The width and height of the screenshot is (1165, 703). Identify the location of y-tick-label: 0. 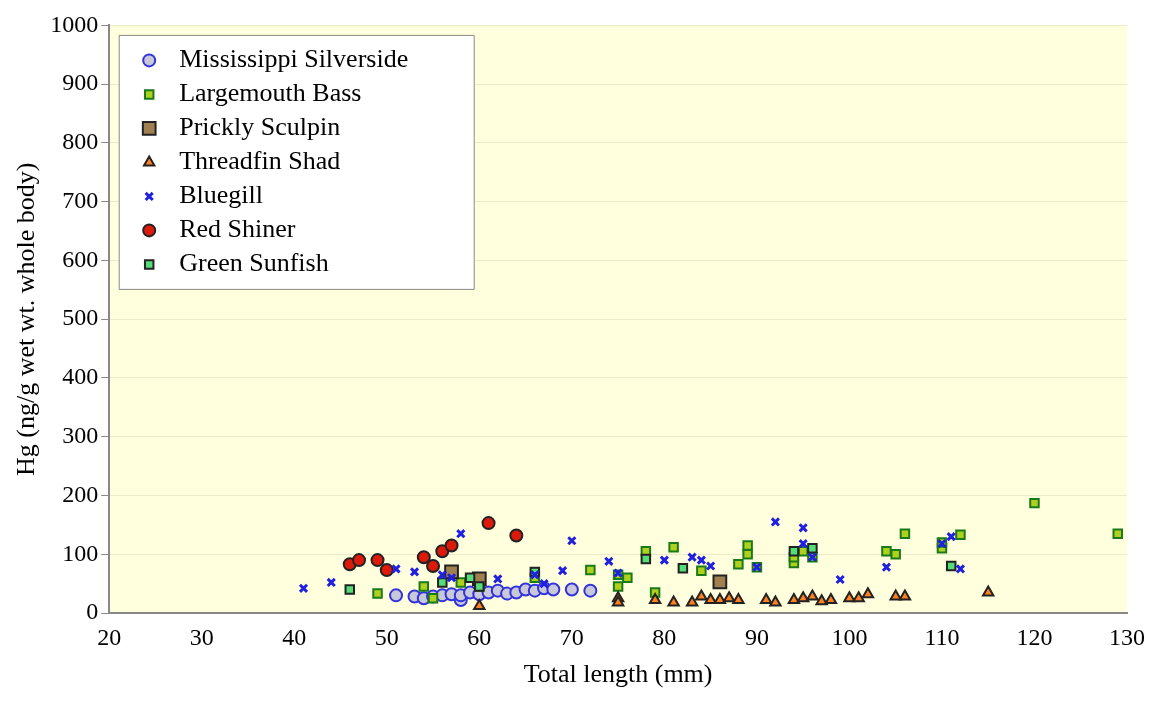
(92, 611).